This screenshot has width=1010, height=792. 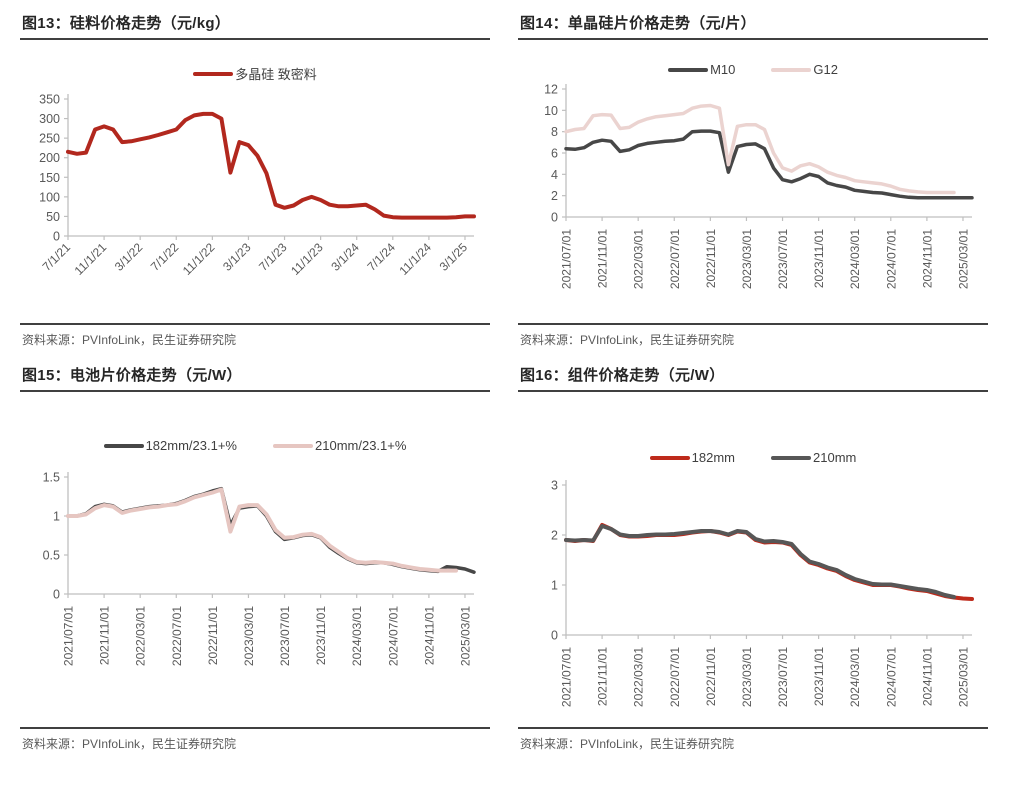 What do you see at coordinates (49, 178) in the screenshot?
I see `y-tick-label: 150` at bounding box center [49, 178].